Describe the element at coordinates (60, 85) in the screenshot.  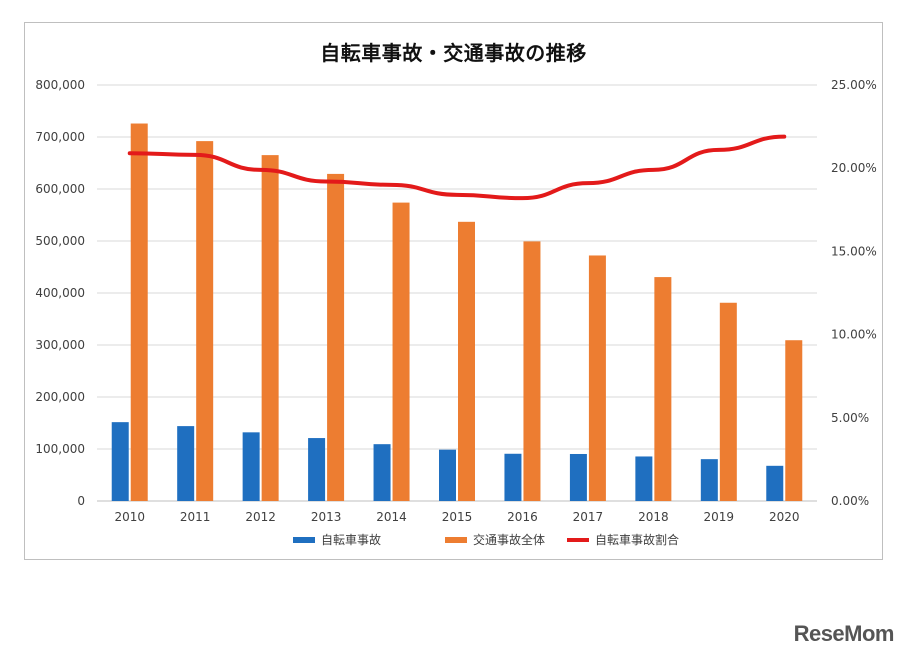
I see `y-left-tick-label: 800,000` at that location.